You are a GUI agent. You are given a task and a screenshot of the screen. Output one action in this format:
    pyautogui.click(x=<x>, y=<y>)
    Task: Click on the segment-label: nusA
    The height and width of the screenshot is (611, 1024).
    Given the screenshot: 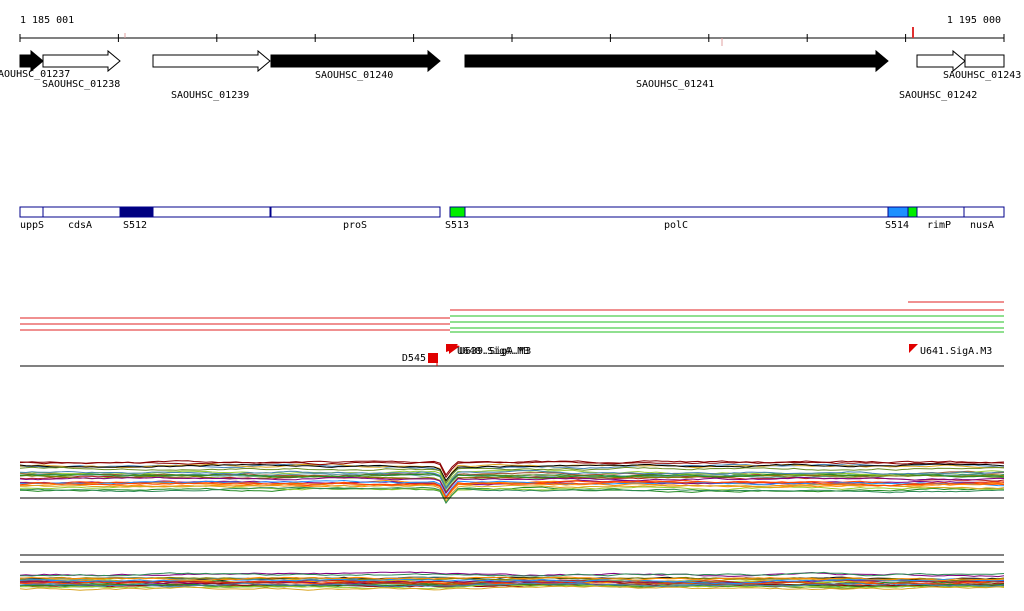 What is the action you would take?
    pyautogui.click(x=982, y=225)
    